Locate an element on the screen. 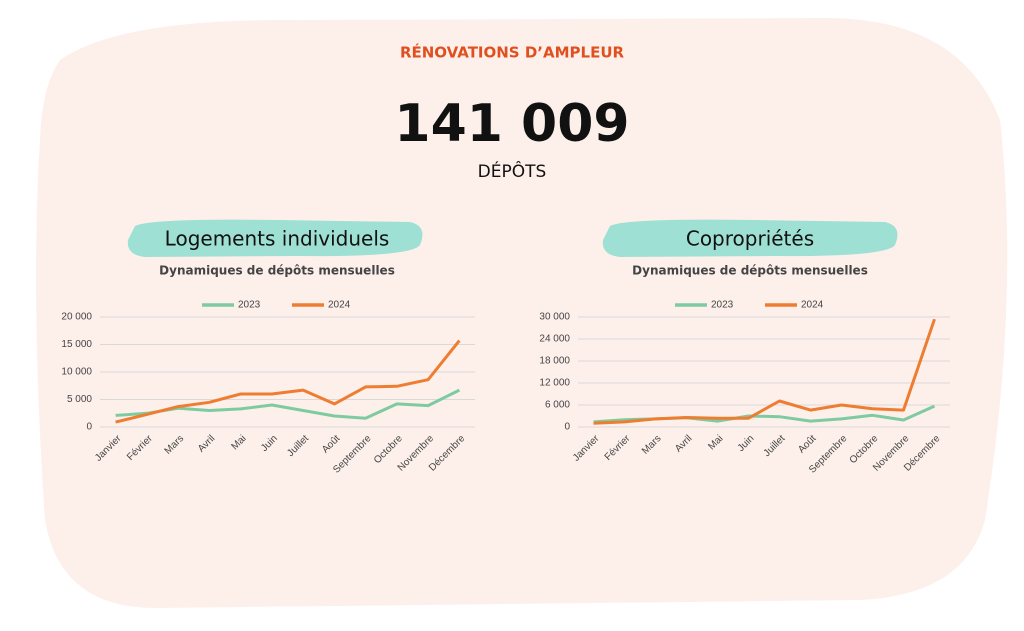 This screenshot has height=631, width=1024. y-tick-label: 20 000 is located at coordinates (76, 317).